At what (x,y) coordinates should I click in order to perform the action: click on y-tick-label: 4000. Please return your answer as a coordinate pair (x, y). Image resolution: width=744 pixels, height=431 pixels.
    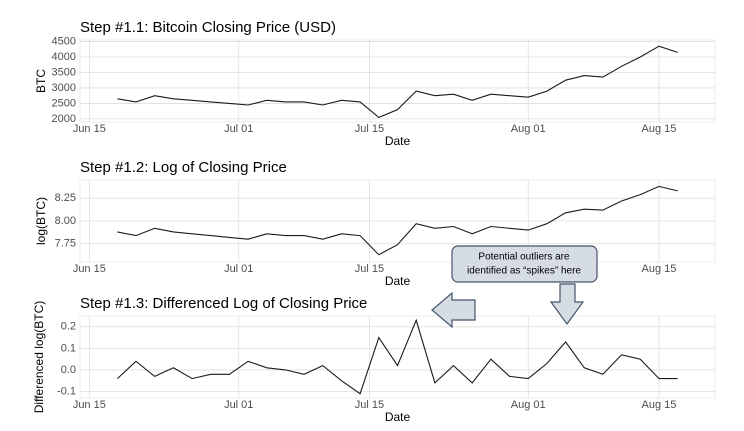
    Looking at the image, I should click on (64, 57).